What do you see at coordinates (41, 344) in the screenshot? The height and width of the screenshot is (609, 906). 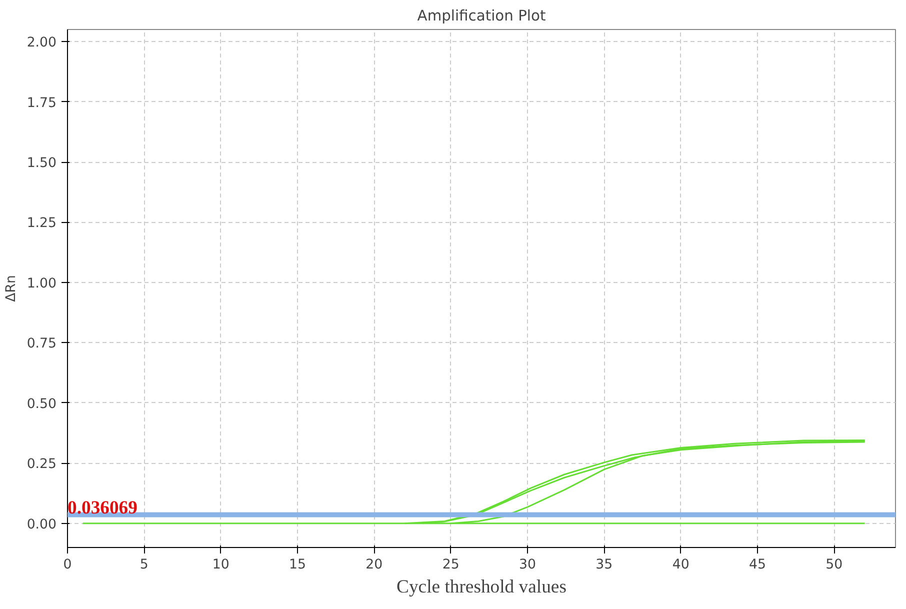 I see `y-tick-label: 0.75` at bounding box center [41, 344].